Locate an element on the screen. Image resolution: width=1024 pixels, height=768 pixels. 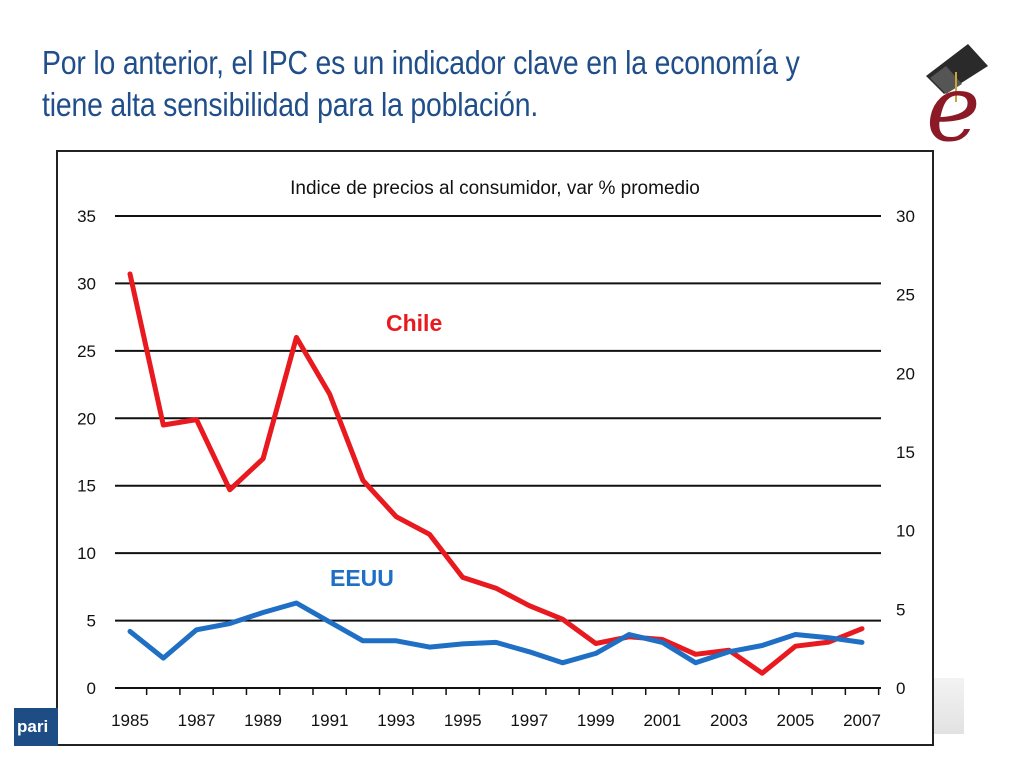
left-tick-label: 10 is located at coordinates (86, 553).